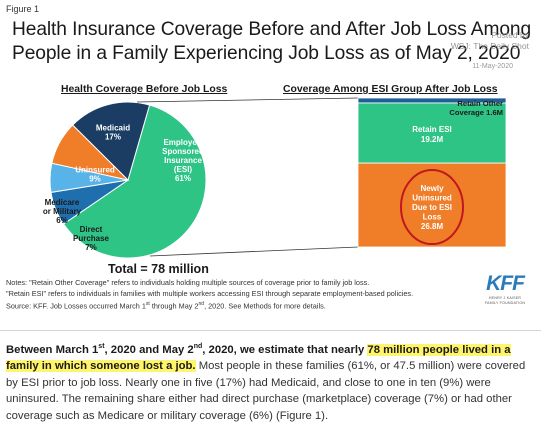  What do you see at coordinates (476, 108) in the screenshot?
I see `bar-label-retain-other: Retain Other Coverage 1.6M` at bounding box center [476, 108].